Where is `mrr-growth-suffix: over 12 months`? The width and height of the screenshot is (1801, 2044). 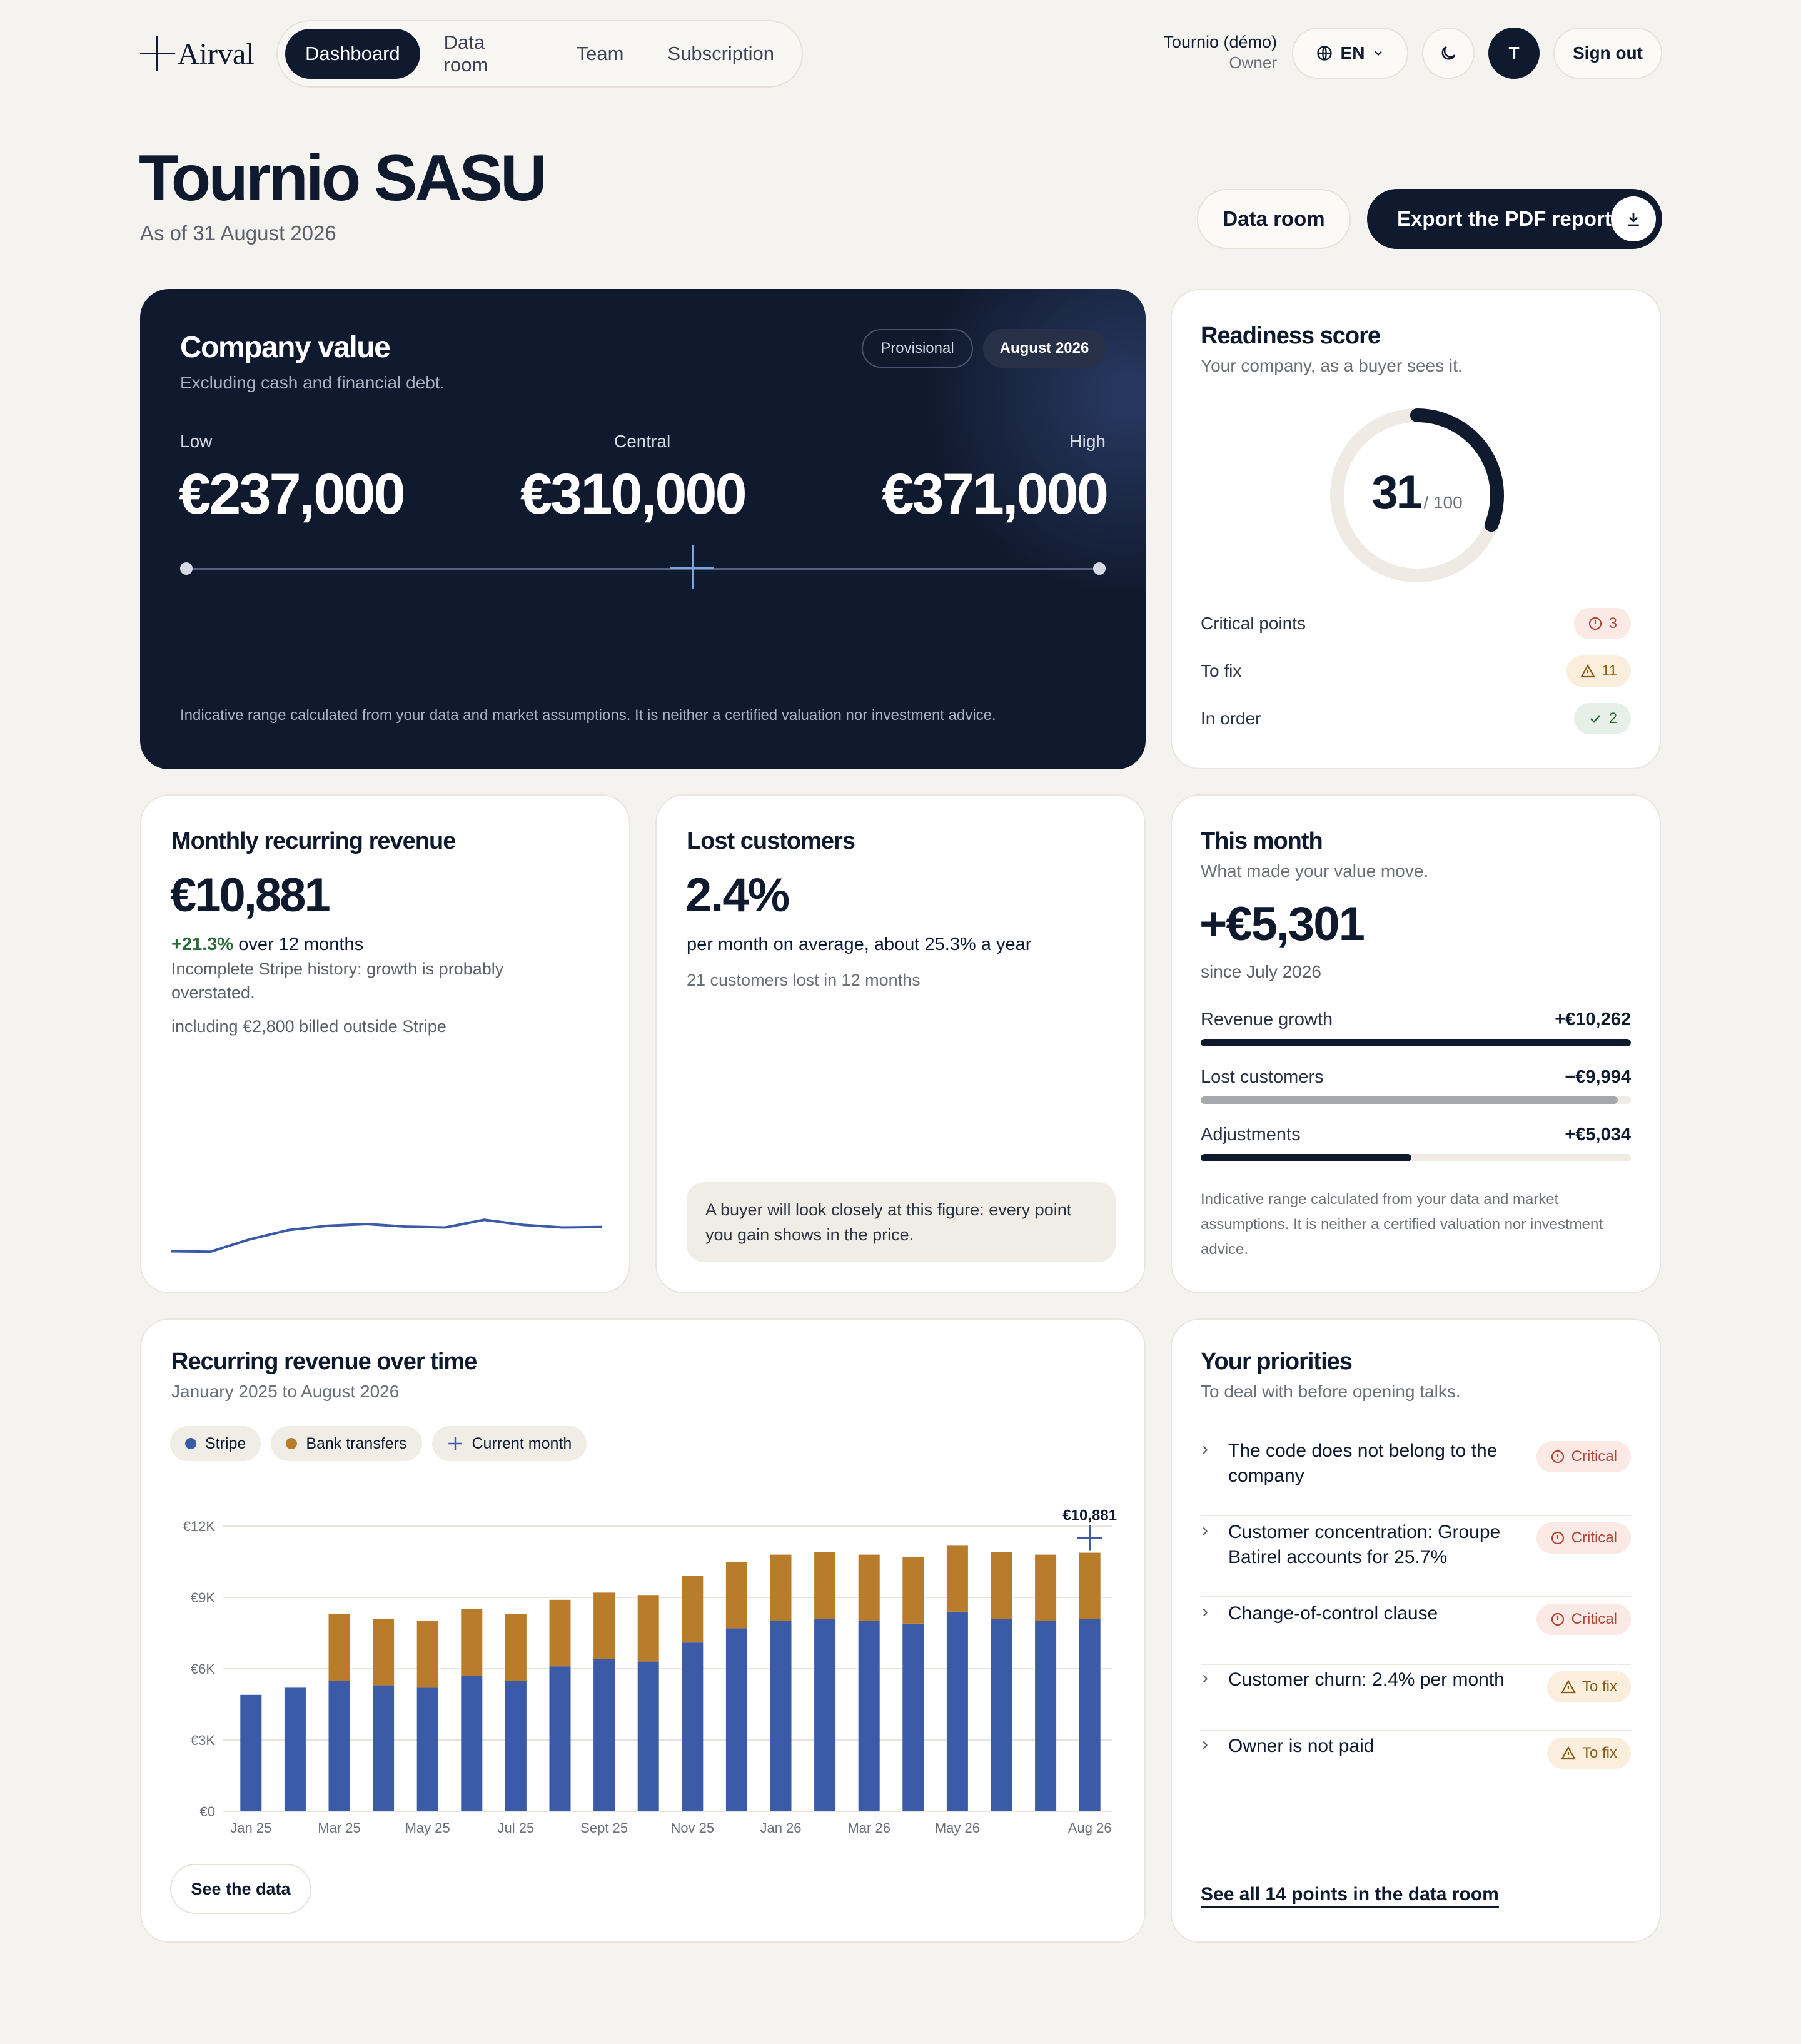 mrr-growth-suffix: over 12 months is located at coordinates (301, 944).